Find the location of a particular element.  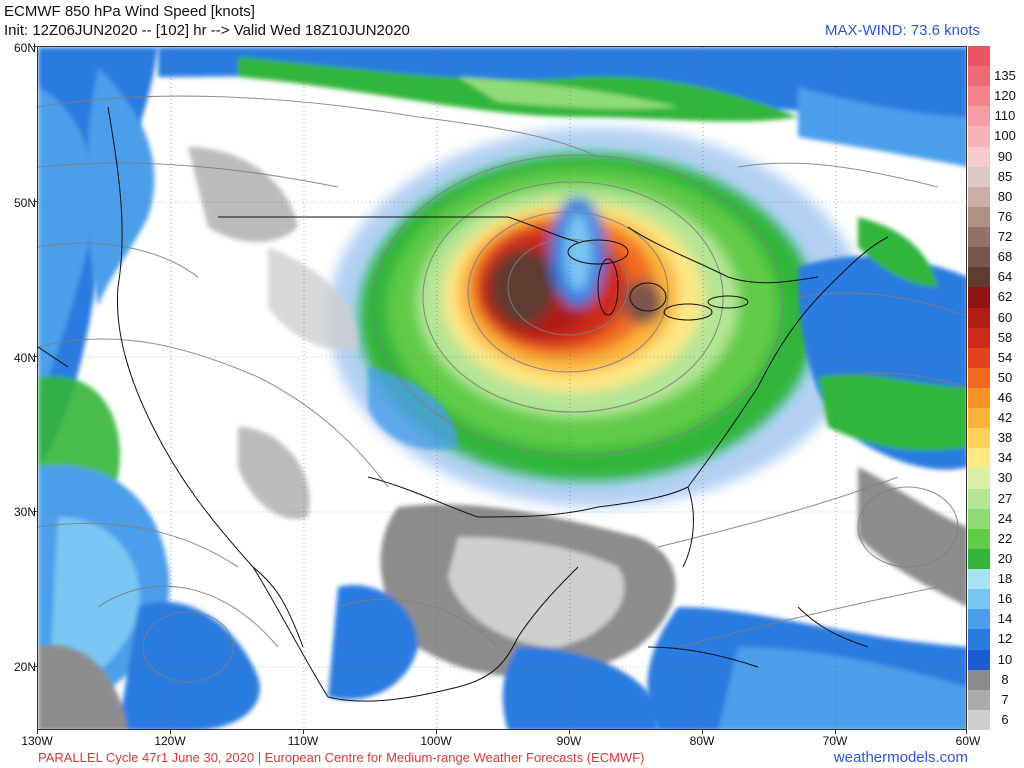

lat-label-30n: 30N is located at coordinates (24, 512).